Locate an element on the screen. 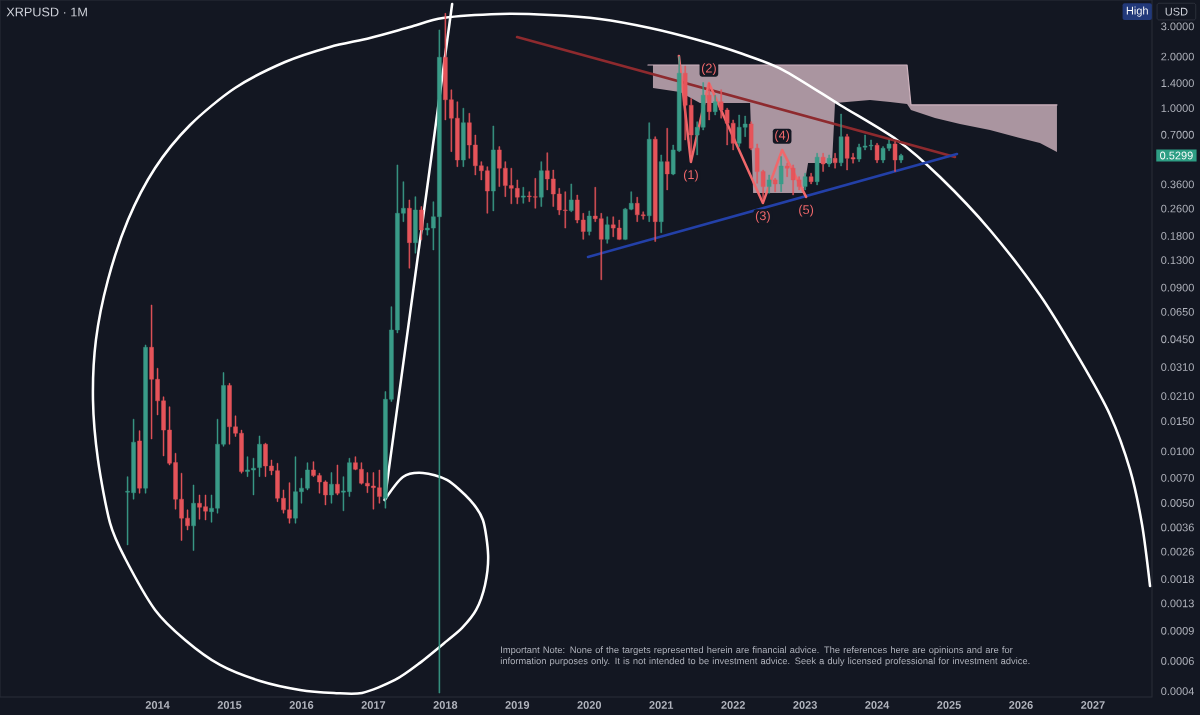 Image resolution: width=1200 pixels, height=715 pixels. x-tick-label: 2025 is located at coordinates (949, 705).